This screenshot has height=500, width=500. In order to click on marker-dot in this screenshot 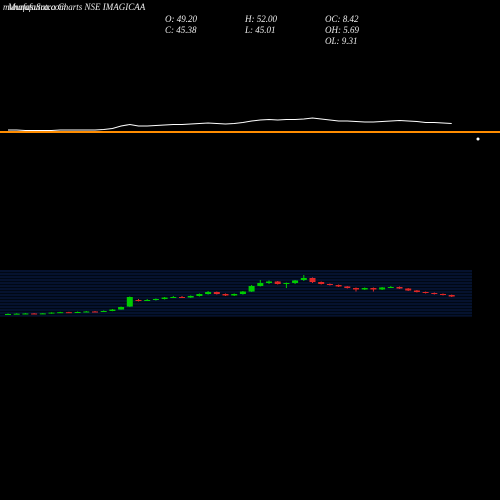, I will do `click(478, 139)`.